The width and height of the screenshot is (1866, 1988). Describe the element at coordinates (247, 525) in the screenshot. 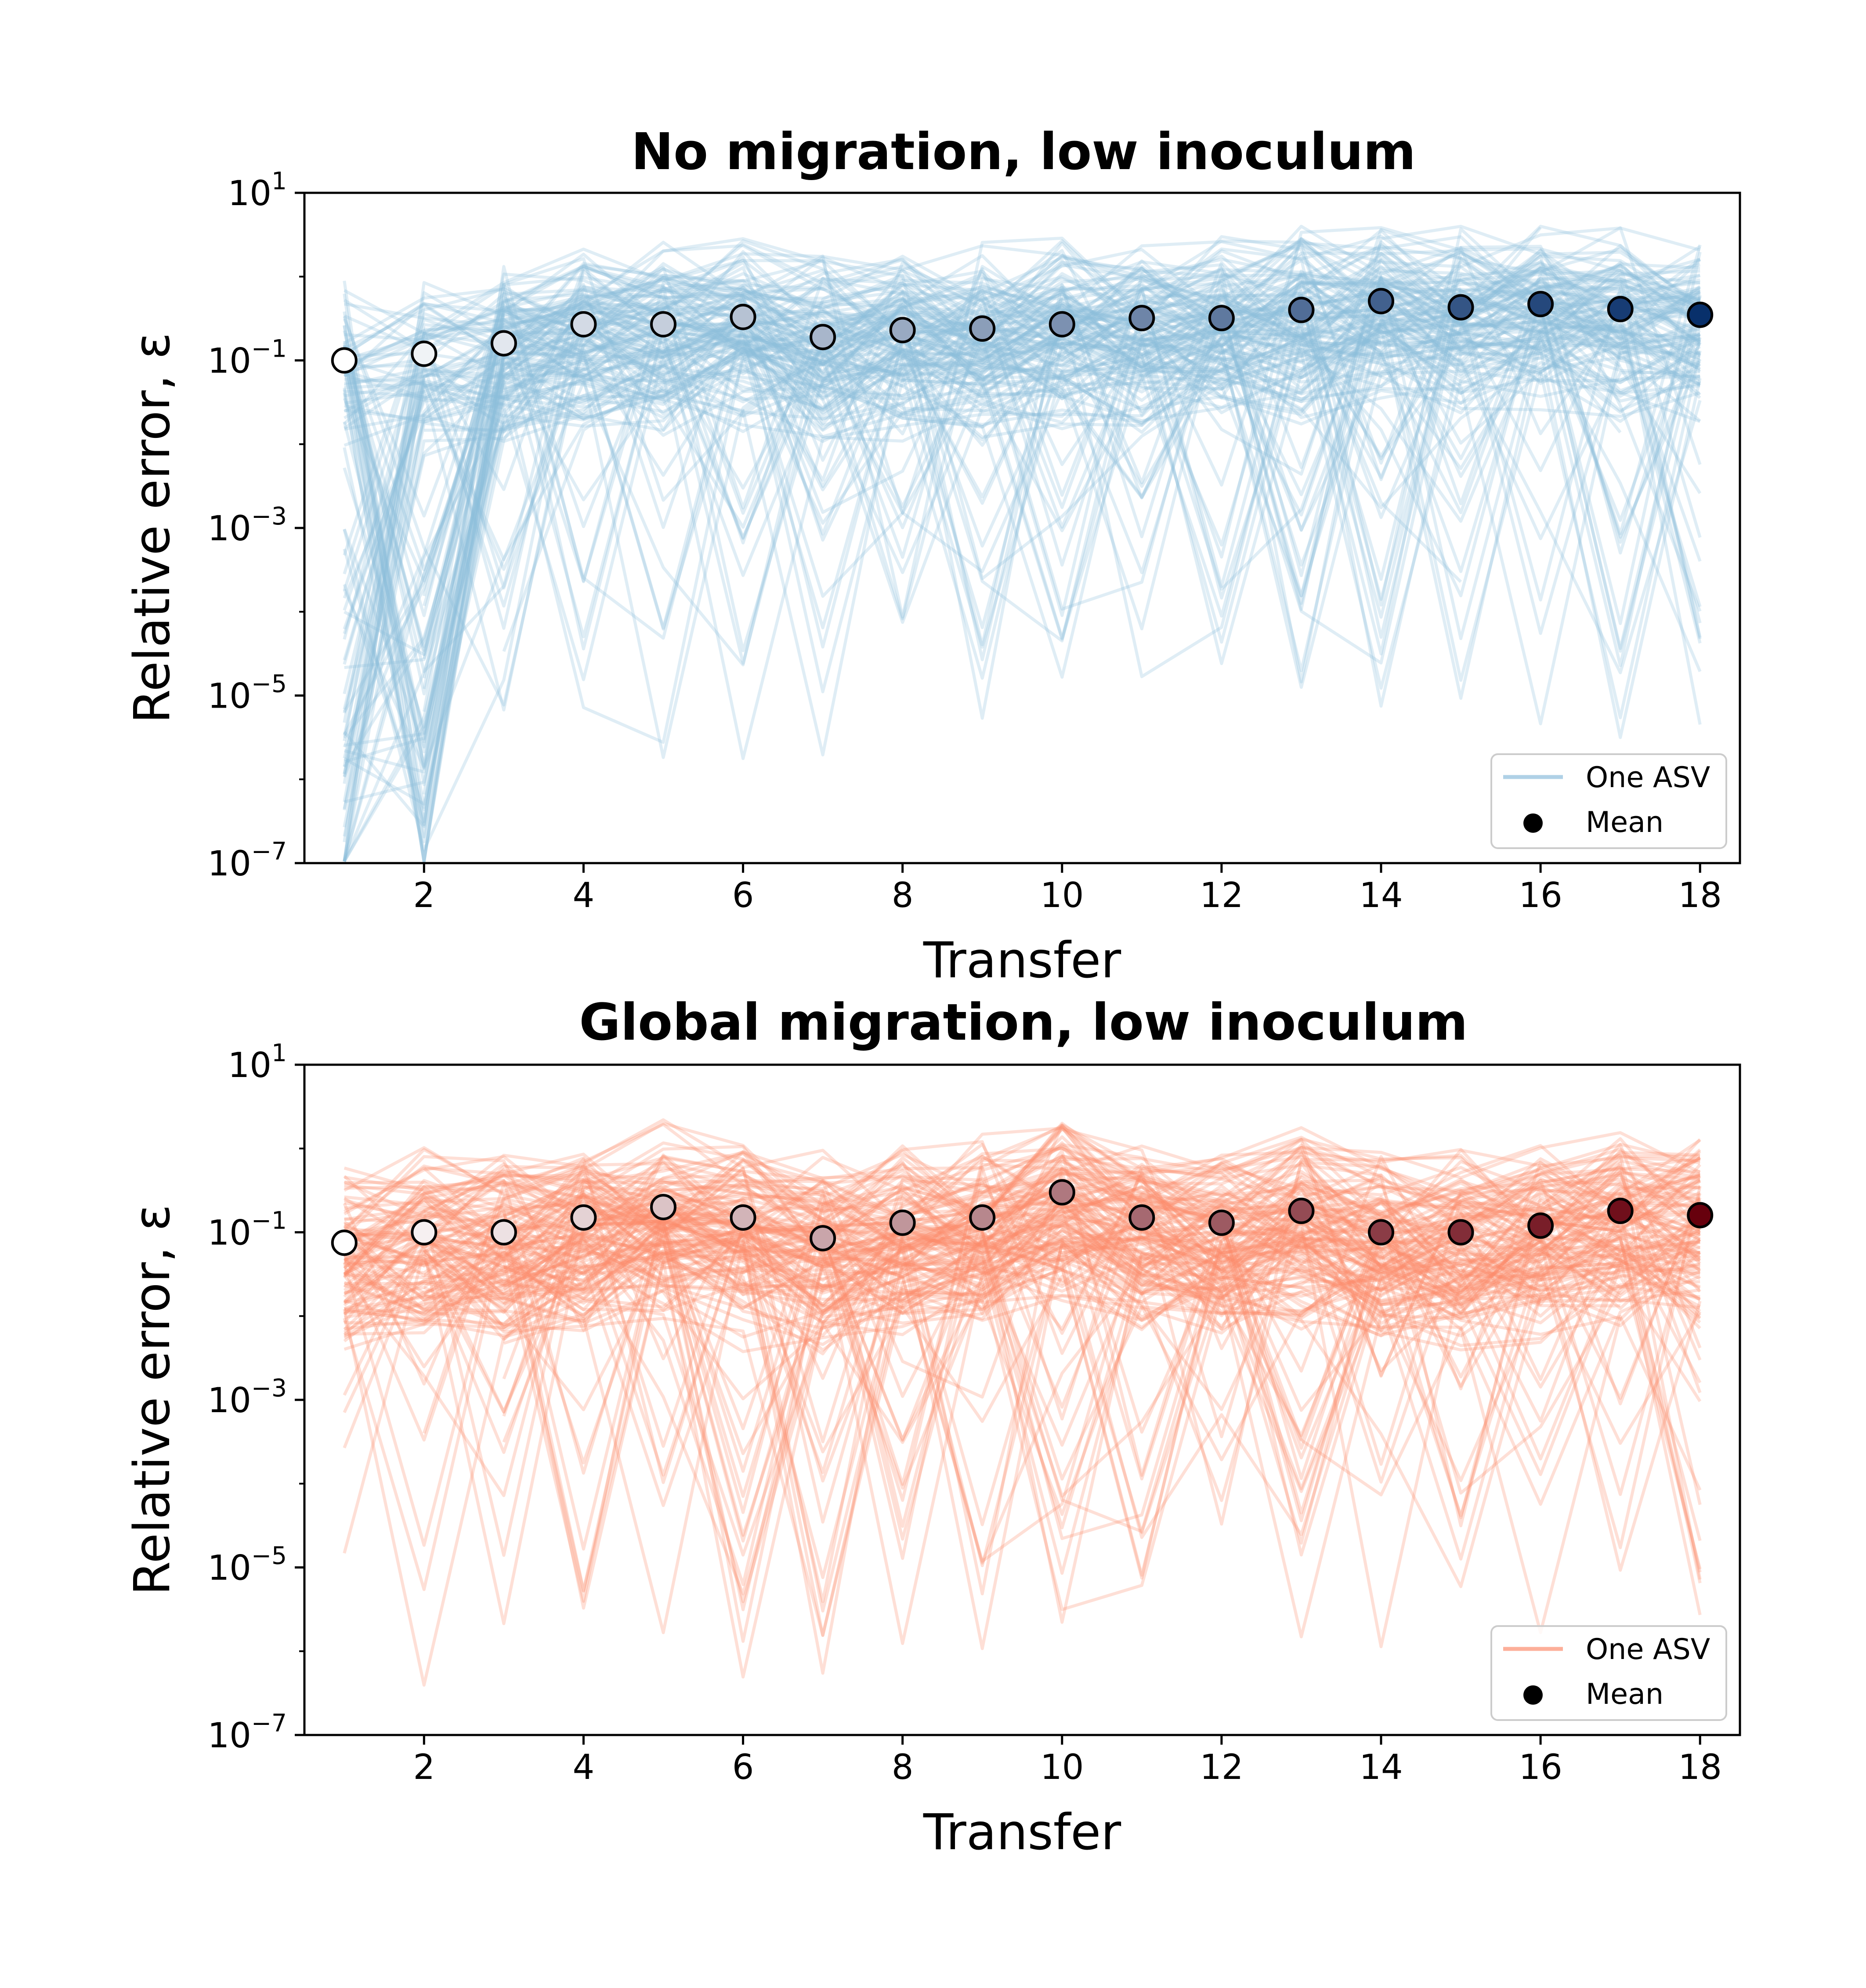

I see `y-tick-label: 10⁻³` at that location.